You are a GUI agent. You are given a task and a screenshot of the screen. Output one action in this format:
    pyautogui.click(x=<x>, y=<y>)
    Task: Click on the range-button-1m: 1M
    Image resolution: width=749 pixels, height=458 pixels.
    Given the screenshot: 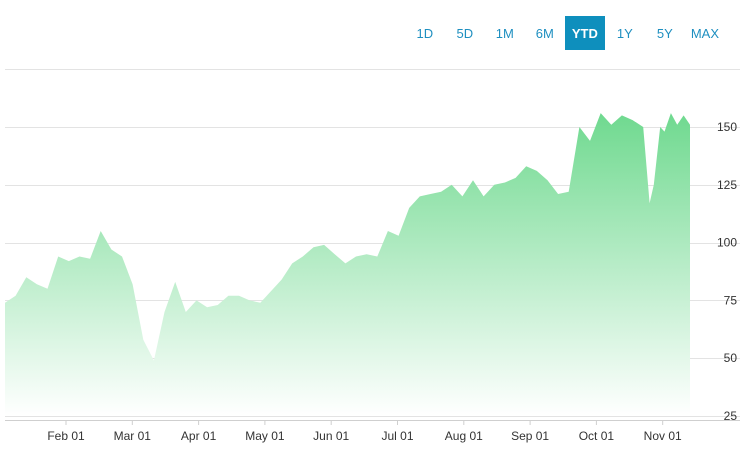 What is the action you would take?
    pyautogui.click(x=505, y=33)
    